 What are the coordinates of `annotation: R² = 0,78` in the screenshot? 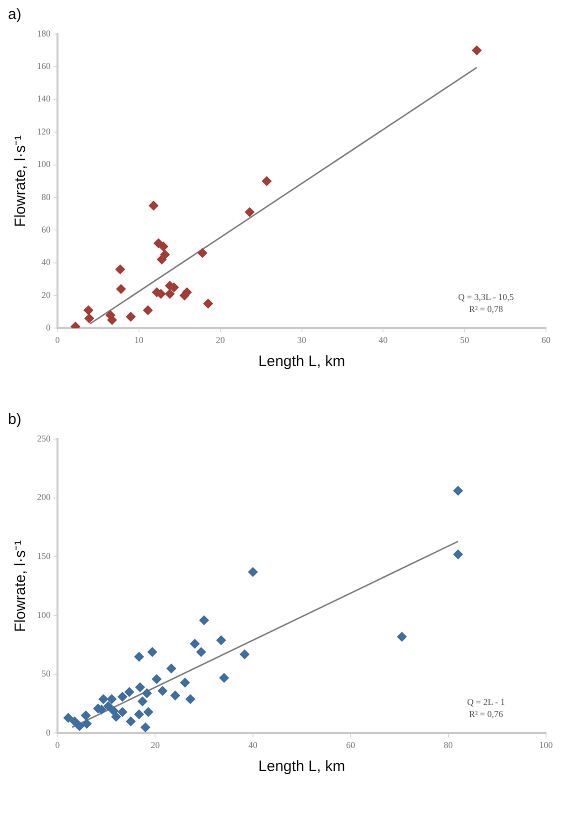 It's located at (486, 309).